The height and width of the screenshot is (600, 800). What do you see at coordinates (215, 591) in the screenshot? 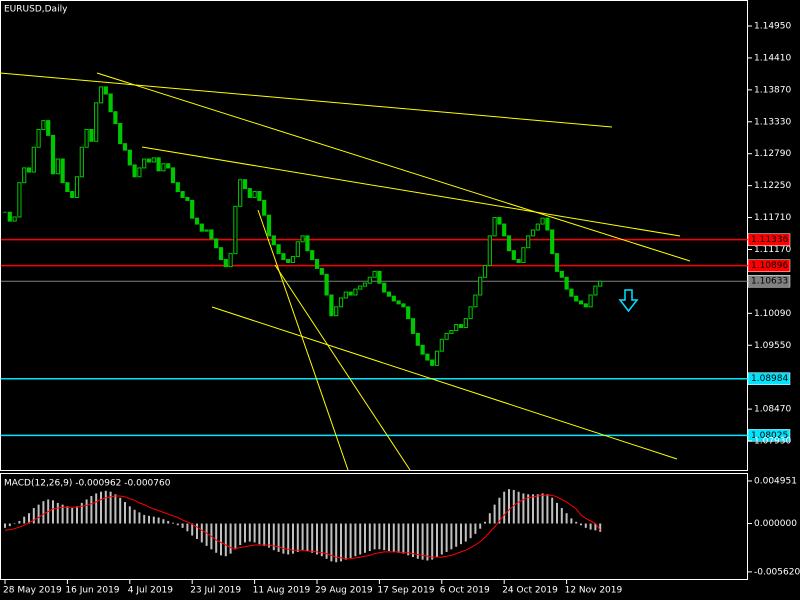
I see `x-tick-label: 23 Jul 2019` at bounding box center [215, 591].